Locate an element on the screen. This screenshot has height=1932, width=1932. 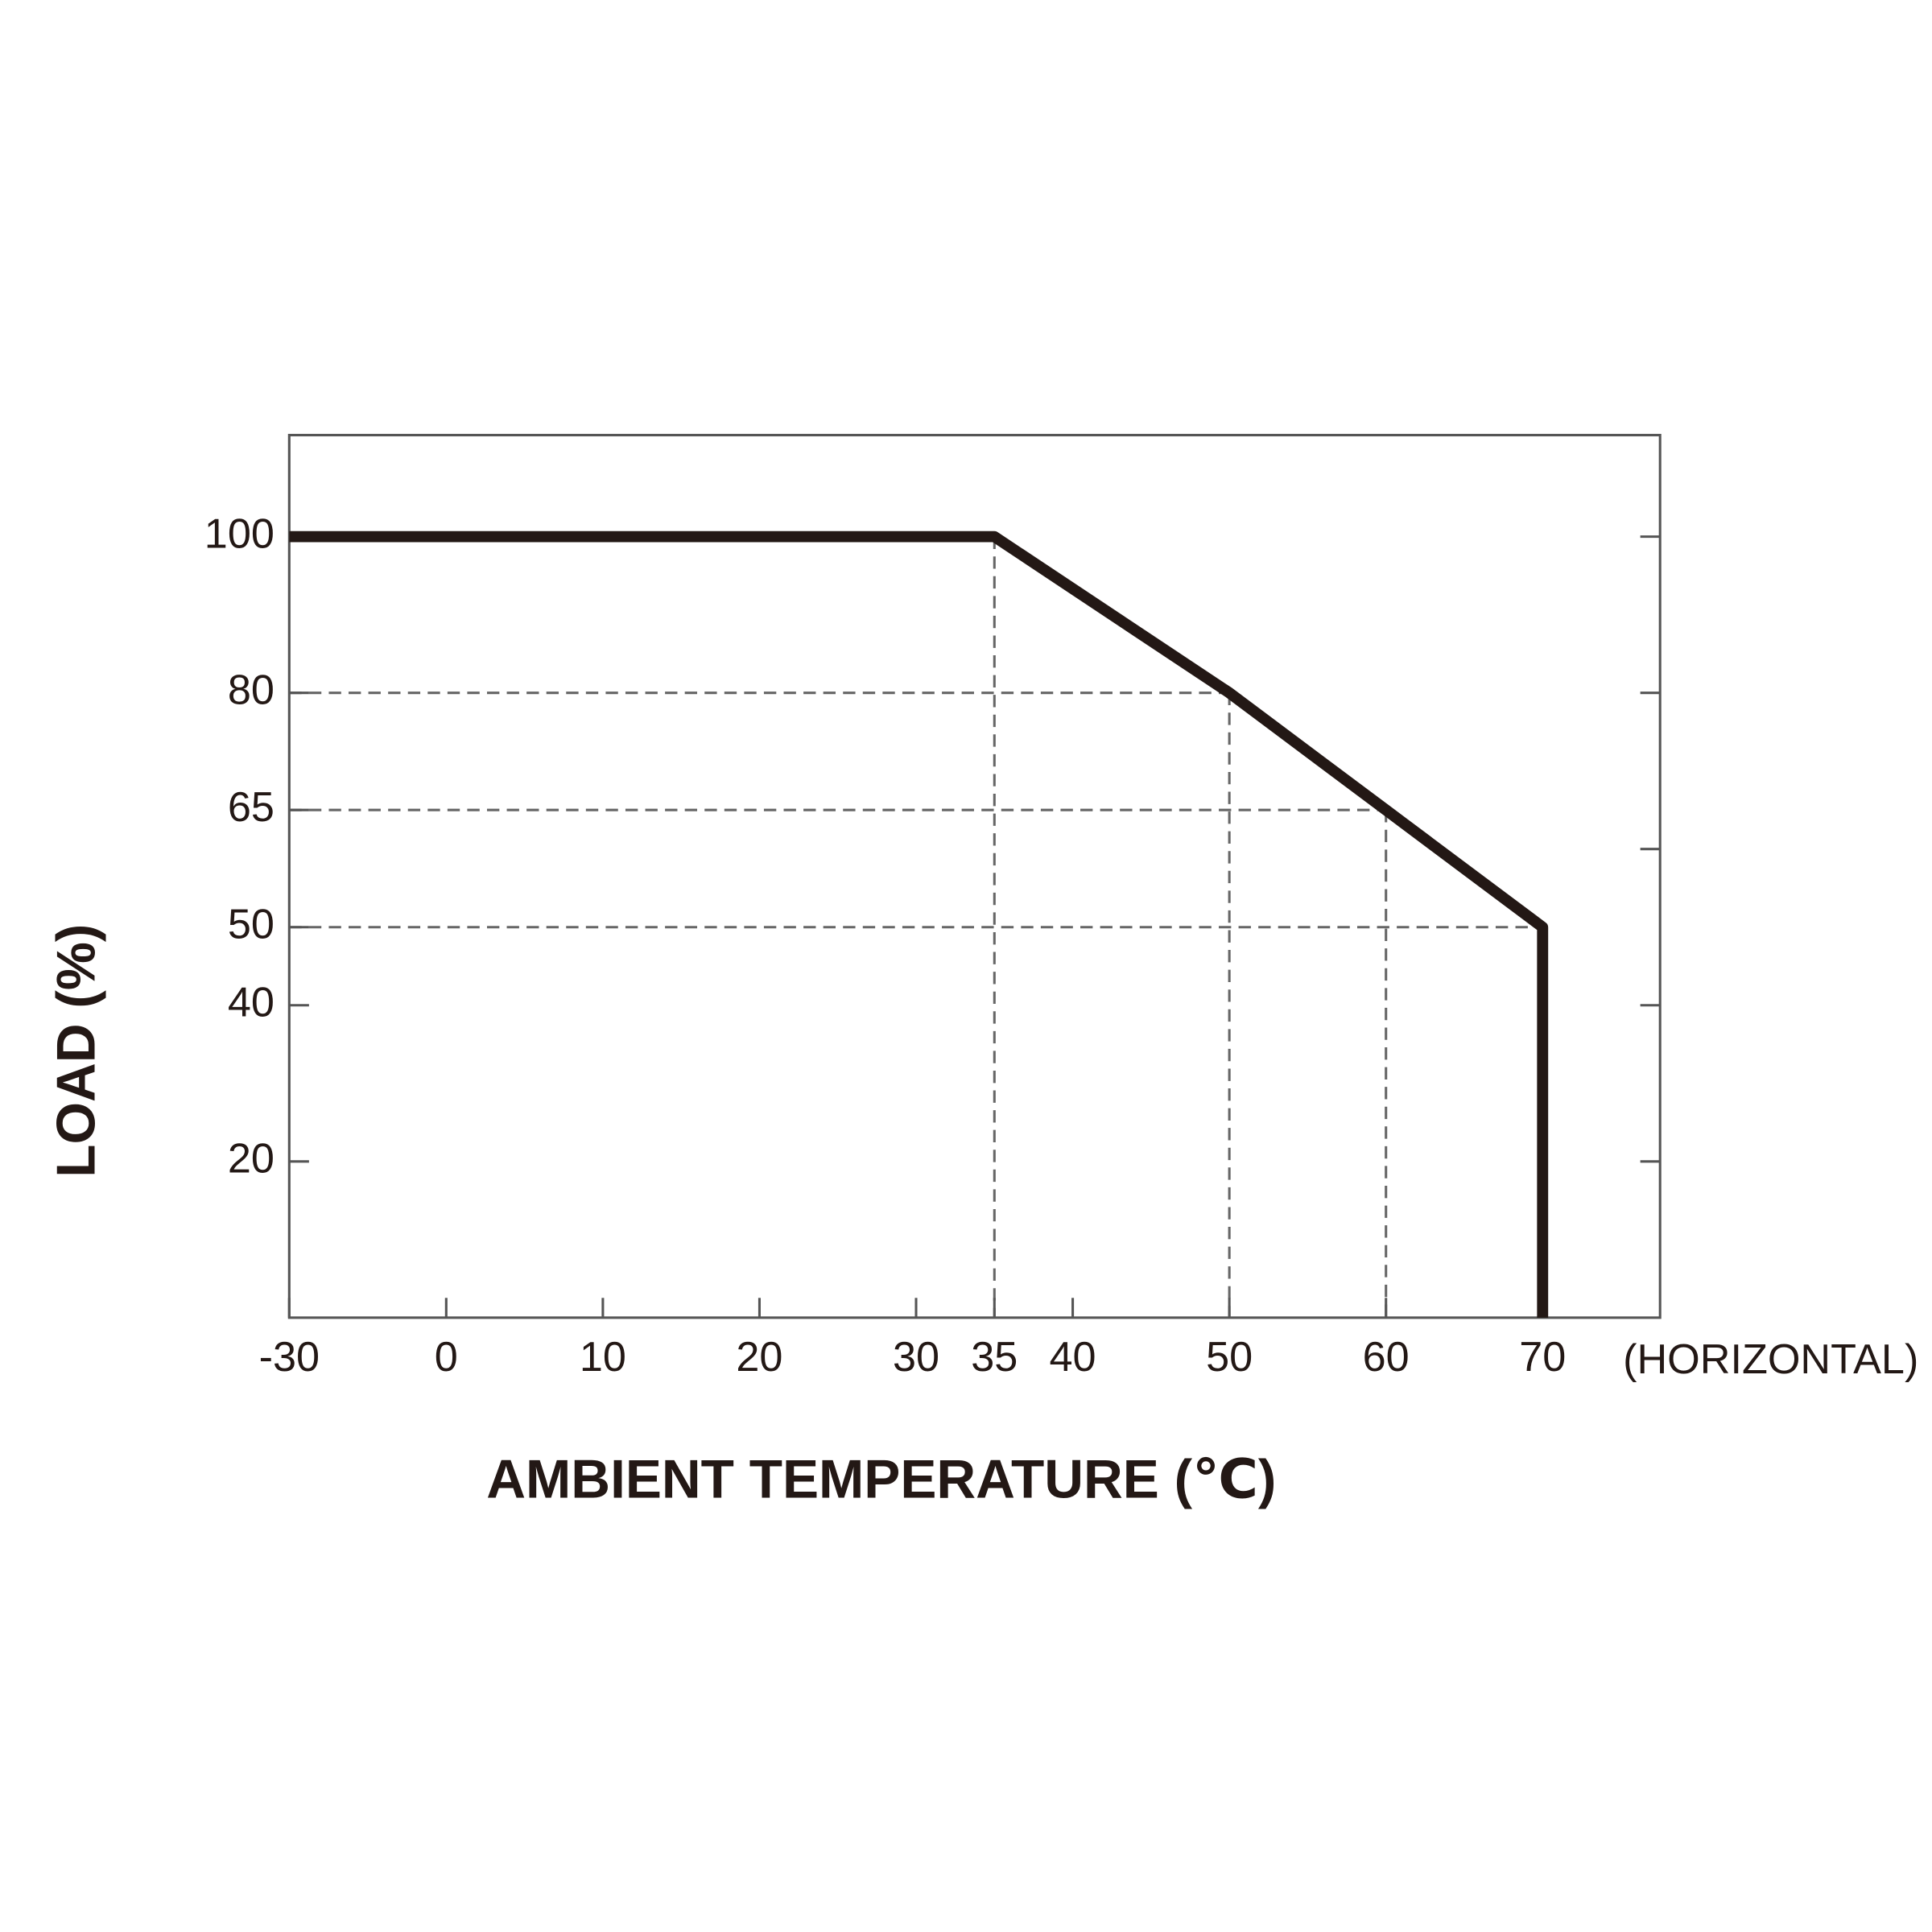
y-tick-label: 100 is located at coordinates (239, 533).